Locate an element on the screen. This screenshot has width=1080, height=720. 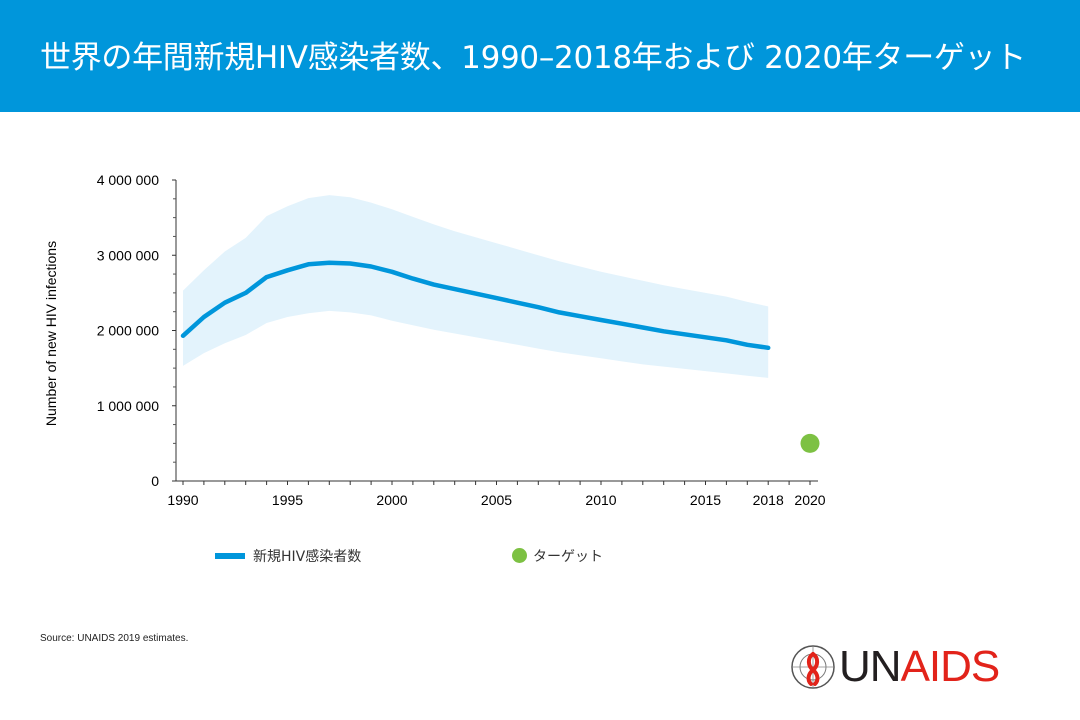
y-tick-label: 3 000 000 is located at coordinates (128, 255).